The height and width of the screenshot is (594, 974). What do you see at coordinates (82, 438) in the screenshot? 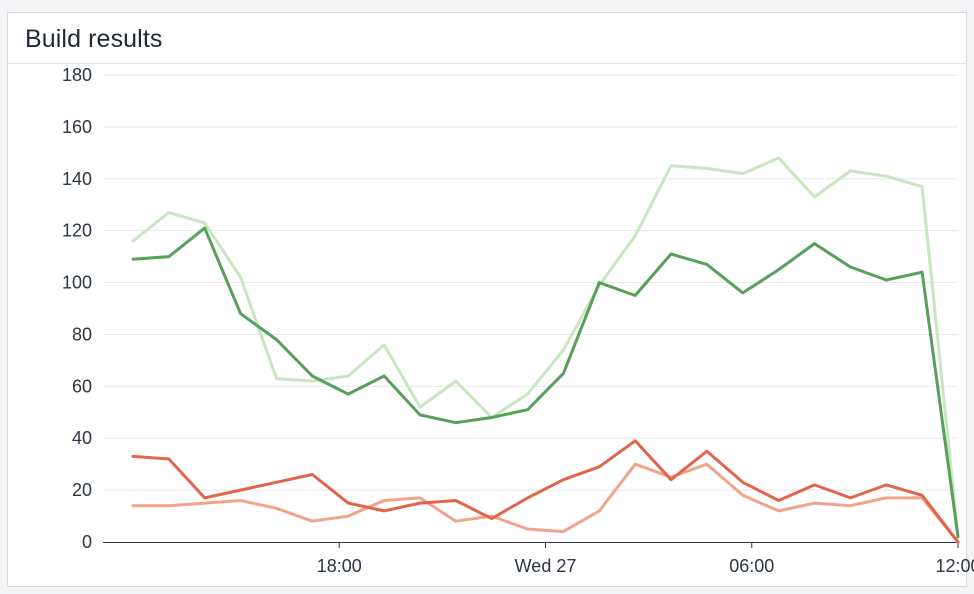
I see `y-tick-label-40: 40` at bounding box center [82, 438].